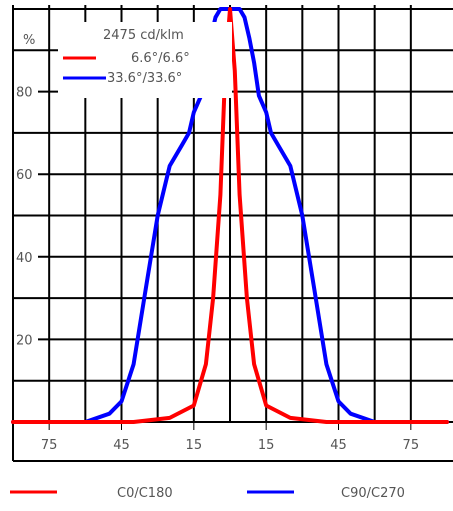 The height and width of the screenshot is (511, 453). I want to click on y-axis-unit-label: %, so click(29, 40).